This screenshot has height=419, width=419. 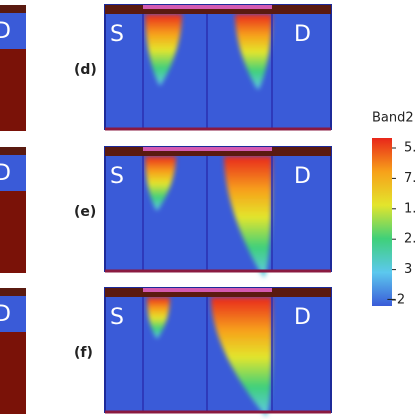 What do you see at coordinates (393, 118) in the screenshot?
I see `colorbar-title: Band2` at bounding box center [393, 118].